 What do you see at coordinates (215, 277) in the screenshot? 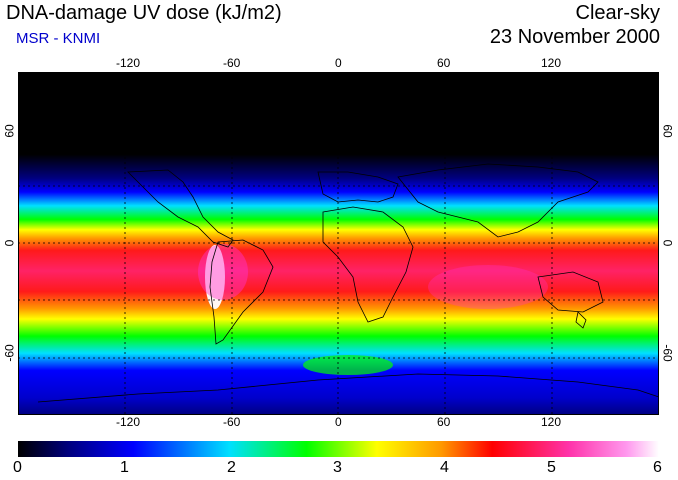
I see `uv-hotspot-andes` at bounding box center [215, 277].